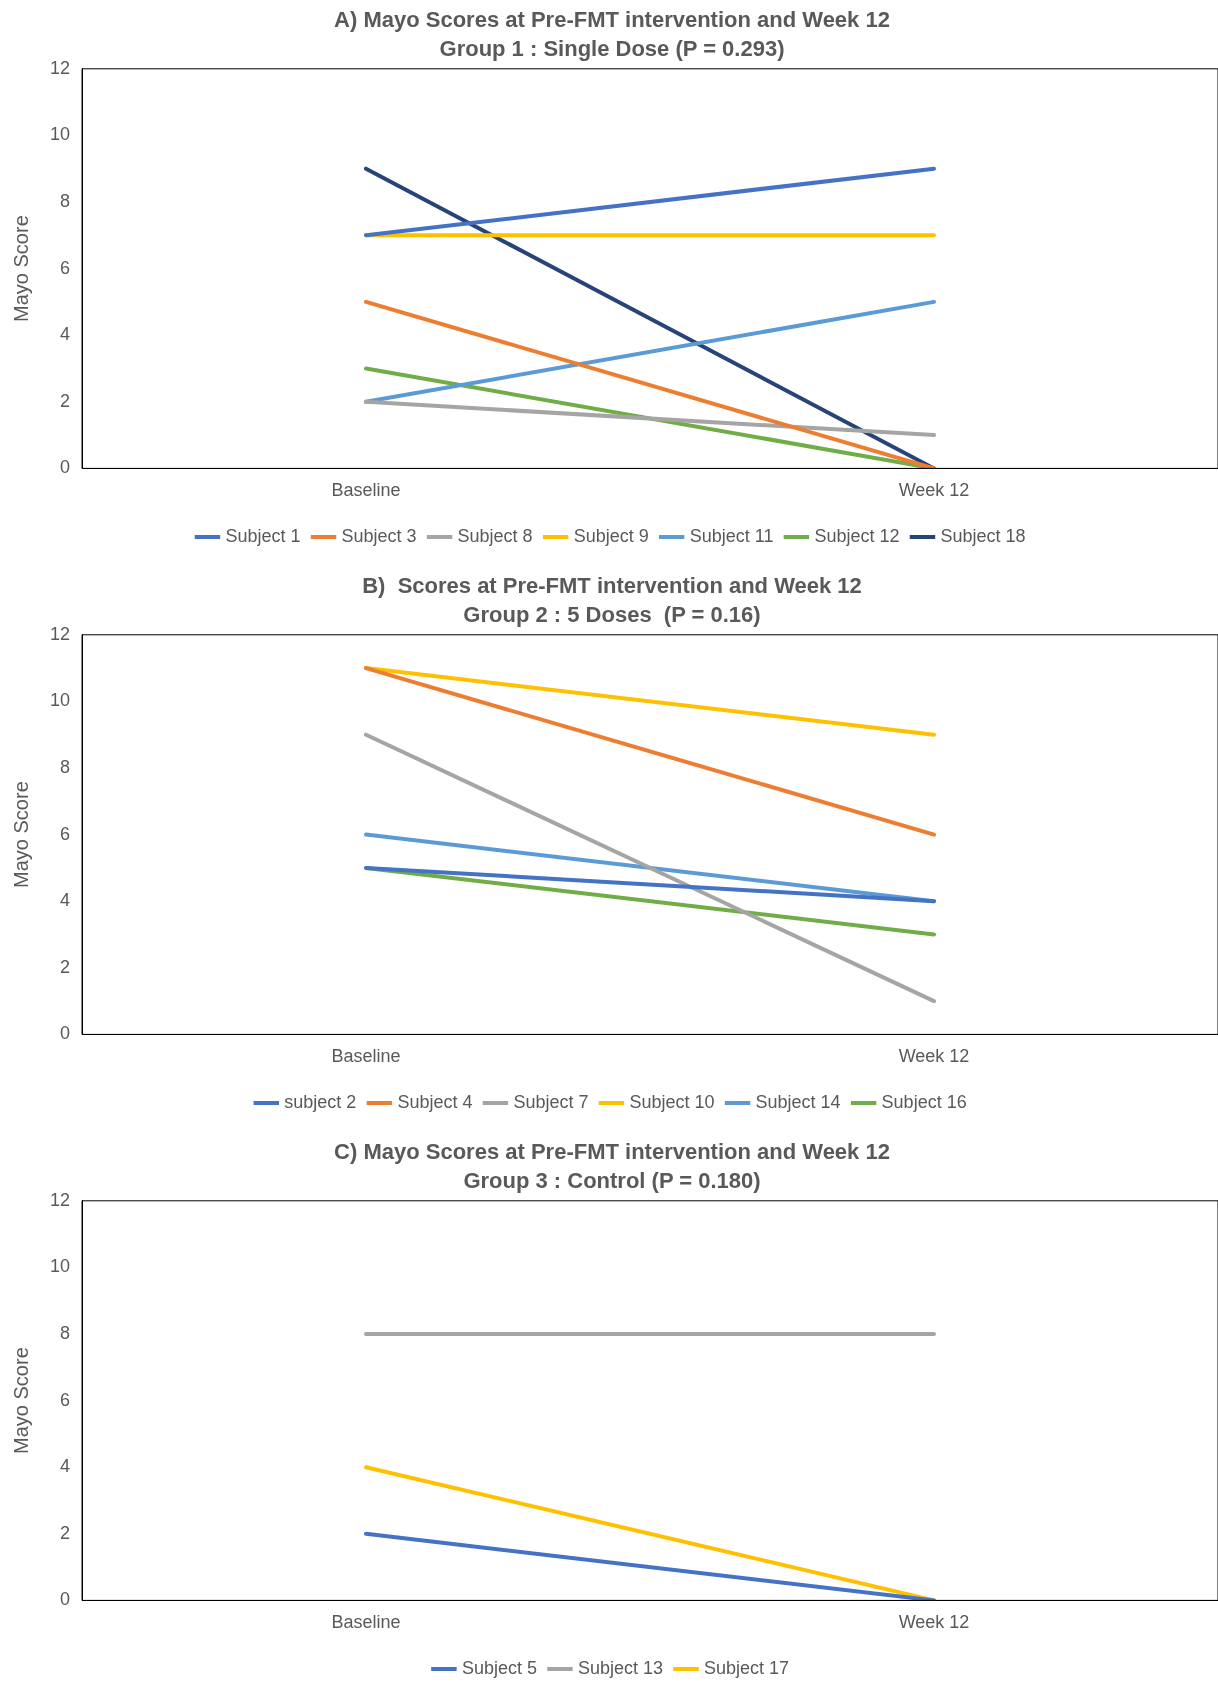 The width and height of the screenshot is (1218, 1700). Describe the element at coordinates (612, 1152) in the screenshot. I see `chart-title: C) Mayo Scores at Pre-FMT intervention and Week 12` at that location.